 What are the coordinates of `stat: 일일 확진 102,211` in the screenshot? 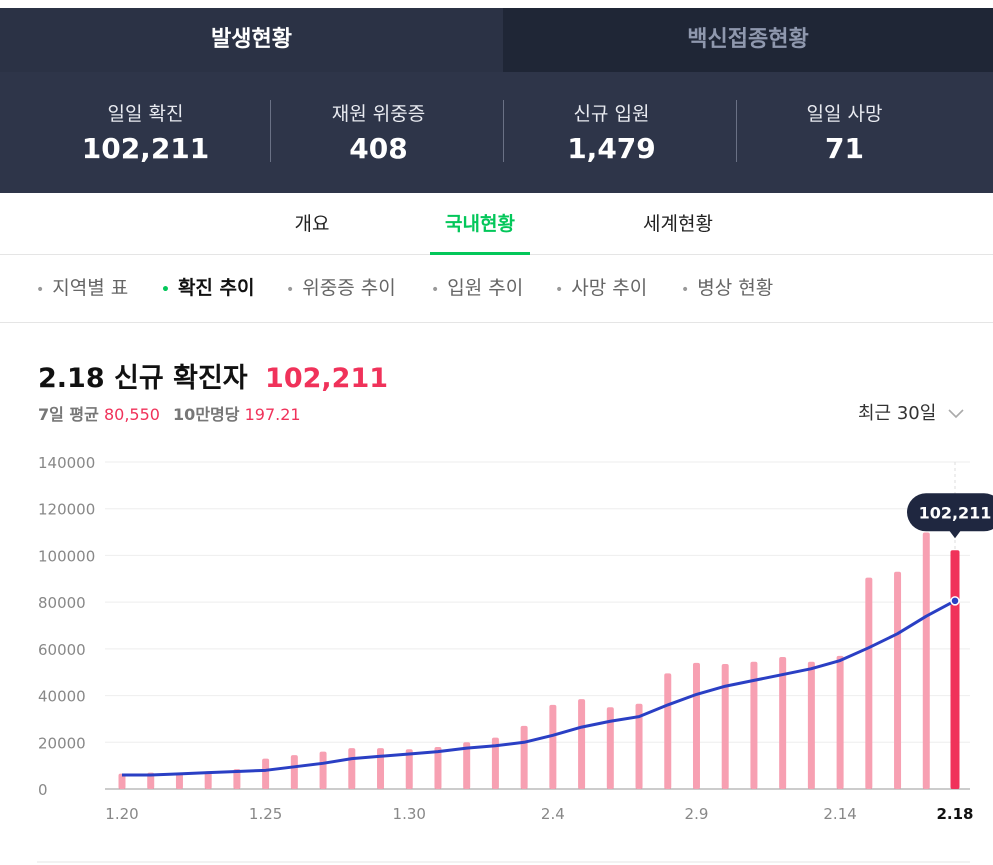 It's located at (145, 132).